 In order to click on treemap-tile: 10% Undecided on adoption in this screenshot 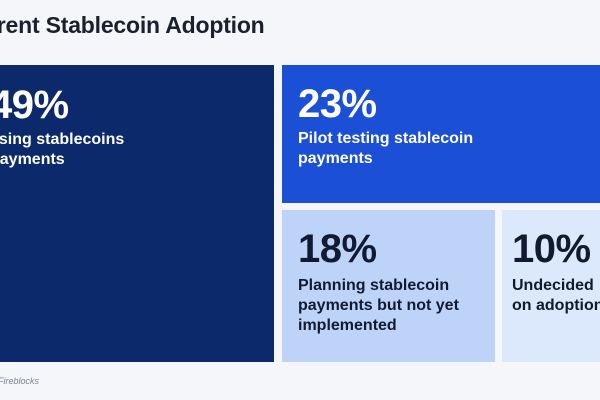, I will do `click(551, 286)`.